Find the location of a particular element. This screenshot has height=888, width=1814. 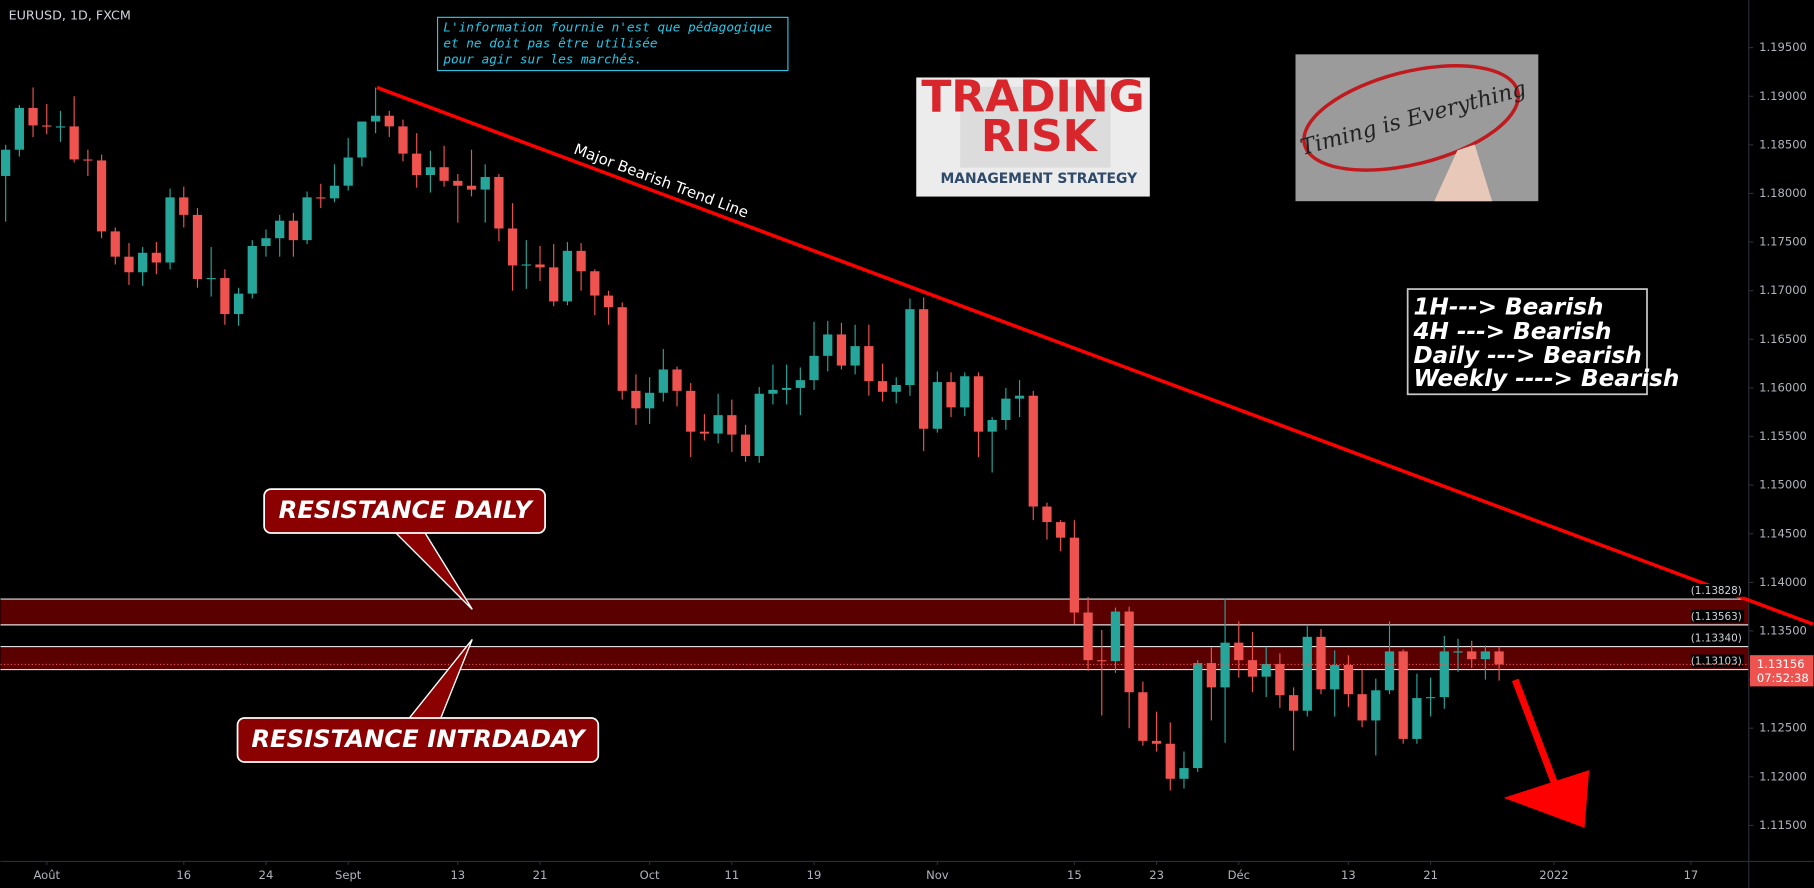

image-text: TRADING is located at coordinates (1032, 96).